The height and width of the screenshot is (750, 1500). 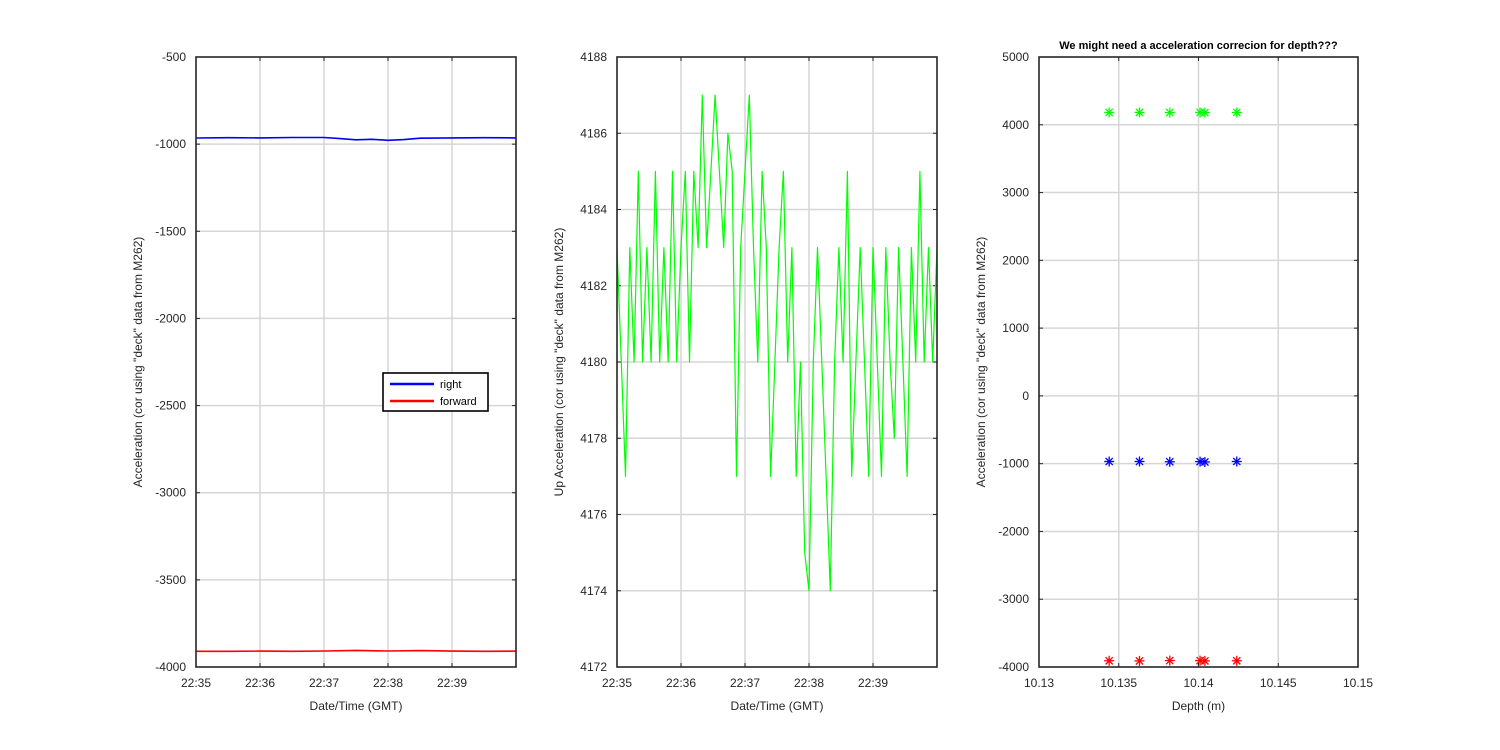 What do you see at coordinates (593, 57) in the screenshot?
I see `y-tick-label: 4188` at bounding box center [593, 57].